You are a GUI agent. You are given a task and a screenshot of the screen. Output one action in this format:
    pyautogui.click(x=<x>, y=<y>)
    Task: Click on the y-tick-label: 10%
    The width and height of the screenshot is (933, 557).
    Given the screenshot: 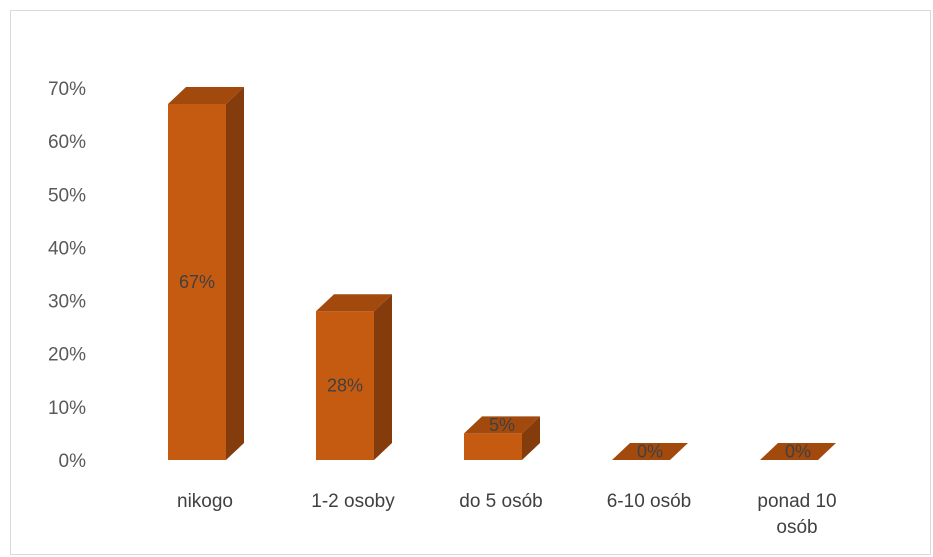 What is the action you would take?
    pyautogui.click(x=67, y=408)
    